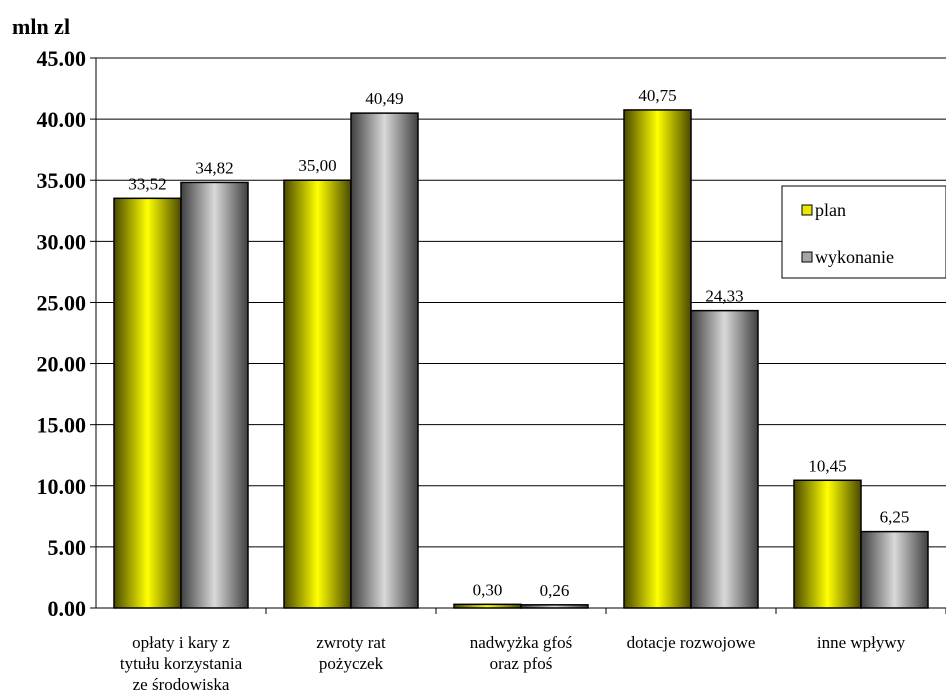 The image size is (946, 699). Describe the element at coordinates (854, 257) in the screenshot. I see `legend-label-wykonanie: wykonanie` at that location.